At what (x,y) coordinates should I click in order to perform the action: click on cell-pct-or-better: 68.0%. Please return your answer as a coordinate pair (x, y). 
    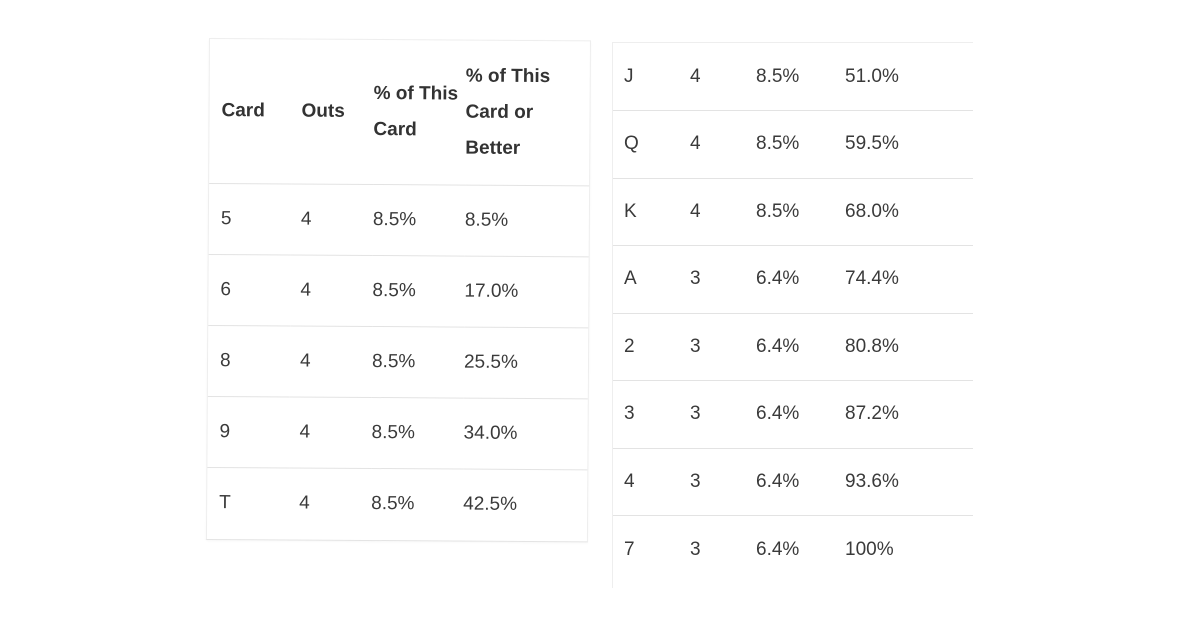
    Looking at the image, I should click on (872, 211).